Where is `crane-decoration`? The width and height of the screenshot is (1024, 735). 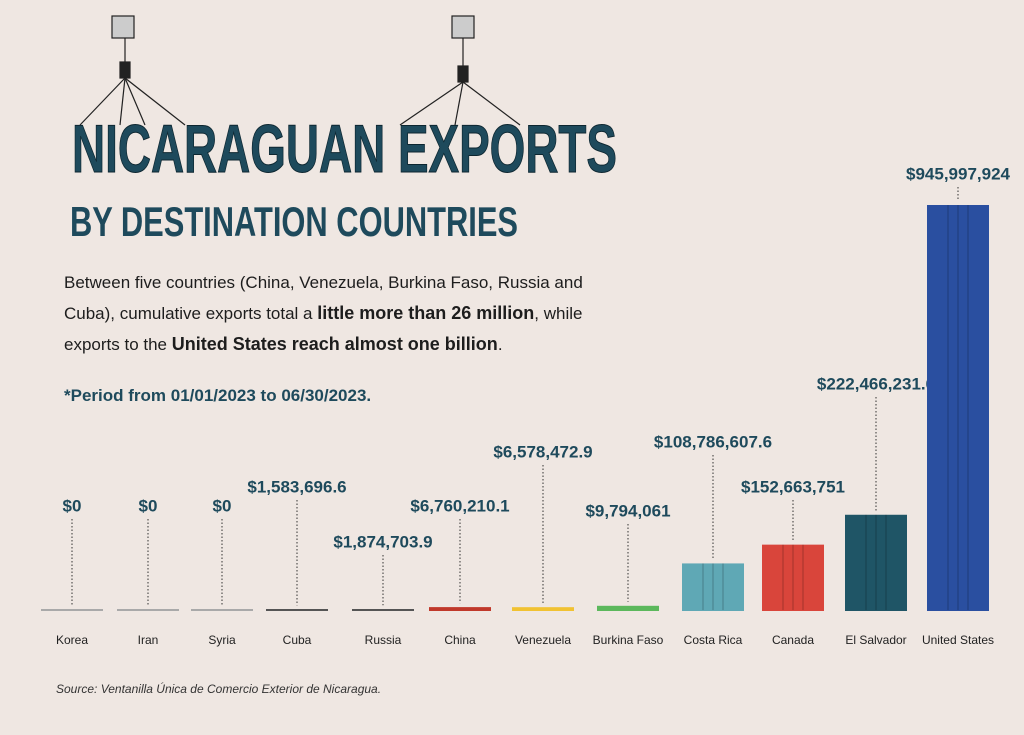
crane-decoration is located at coordinates (300, 70).